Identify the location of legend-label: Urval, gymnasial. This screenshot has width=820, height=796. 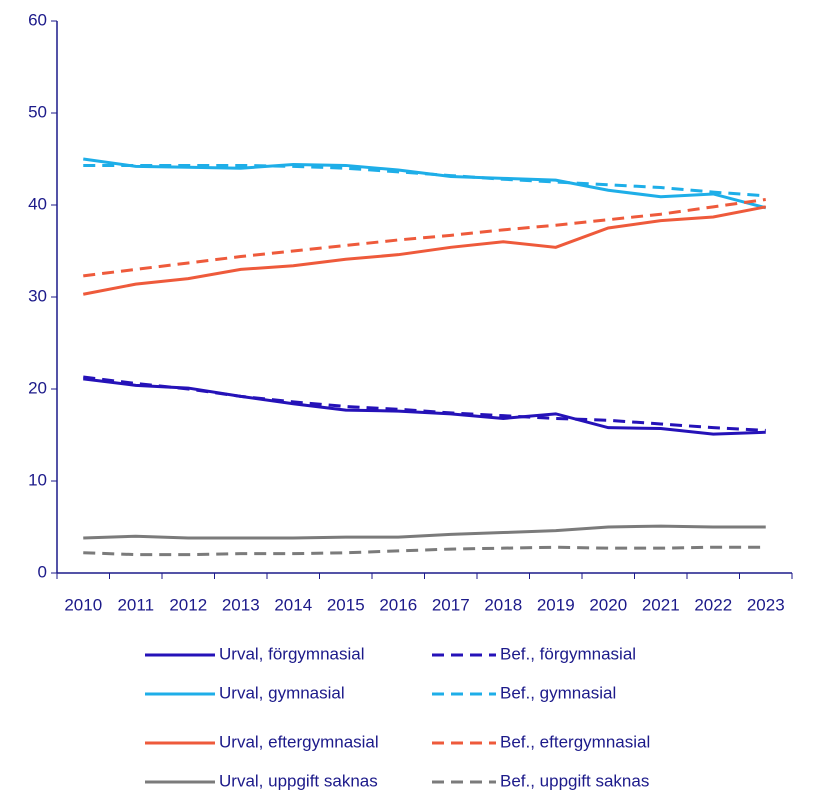
(282, 692).